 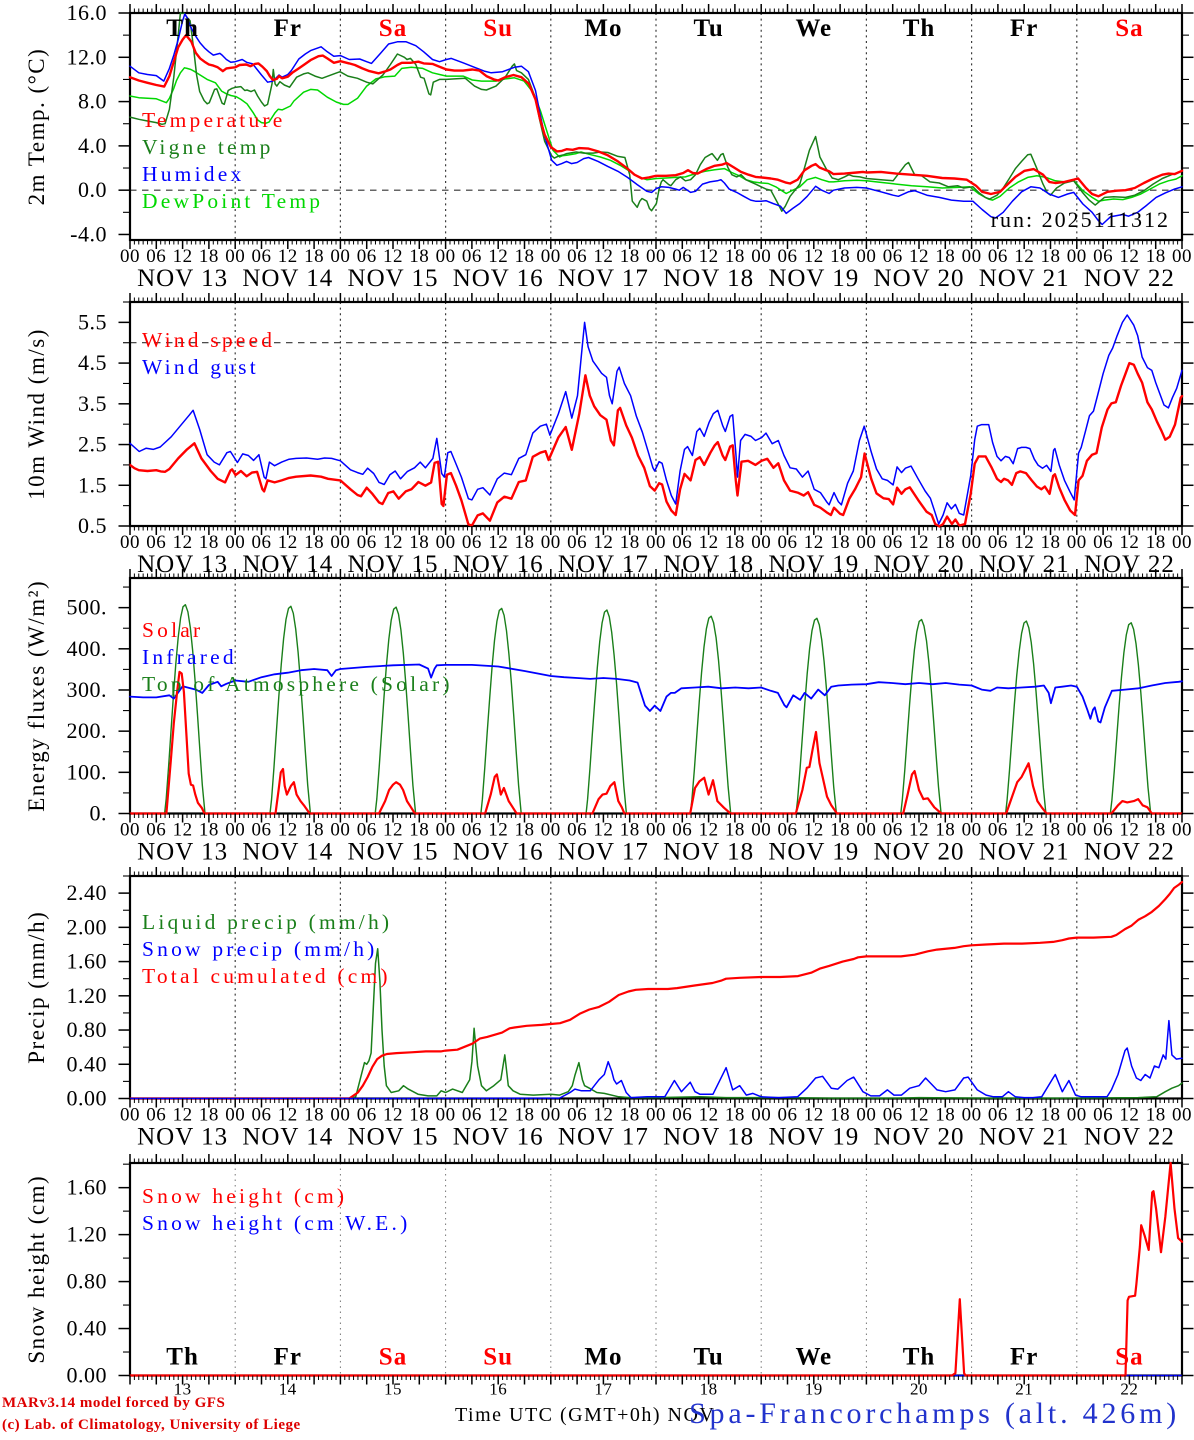 I want to click on day-label: NOV 19, so click(x=813, y=1137).